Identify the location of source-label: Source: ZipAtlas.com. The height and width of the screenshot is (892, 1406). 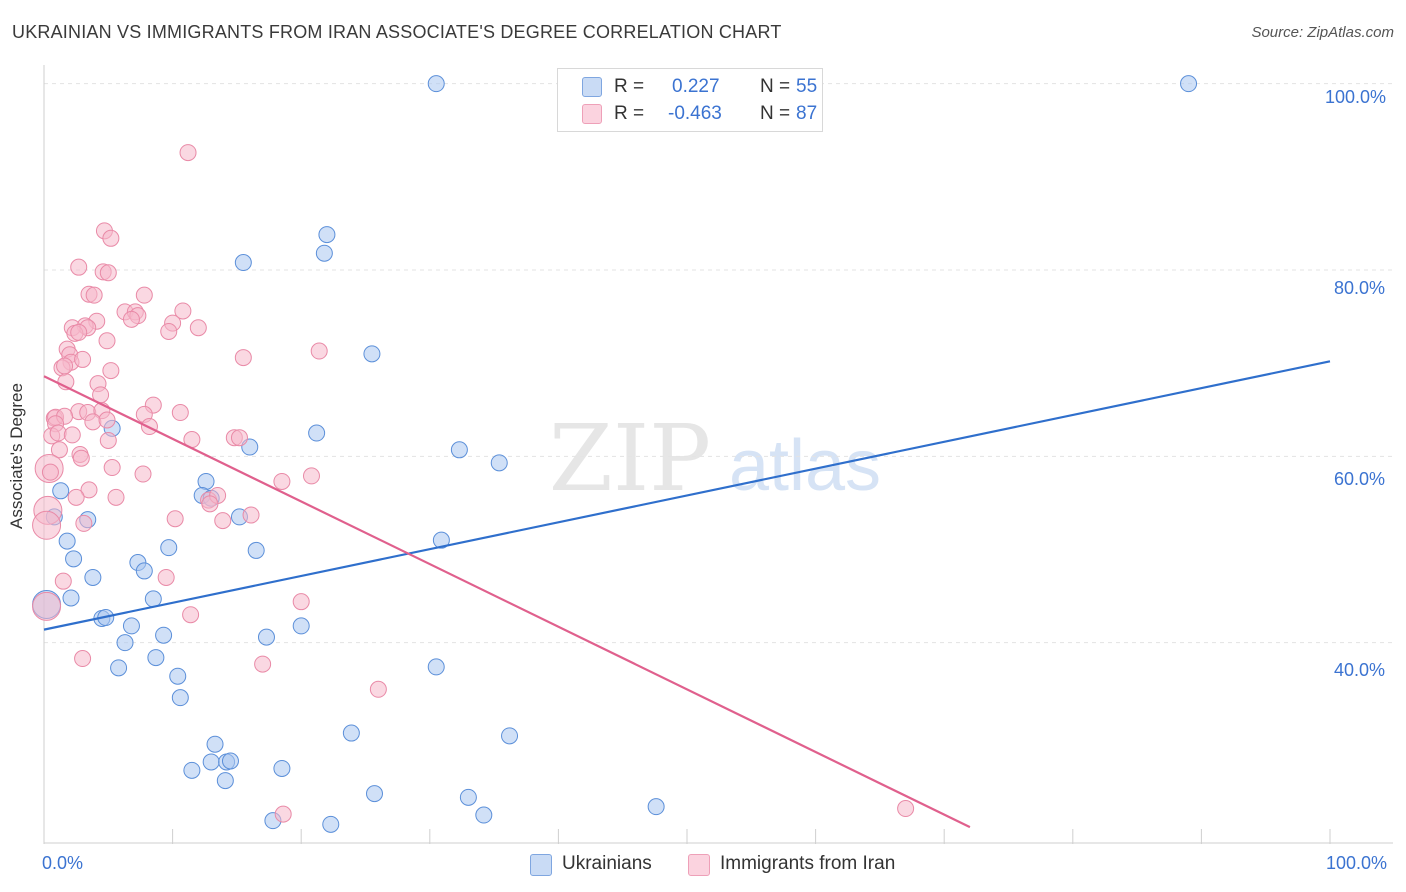
(1322, 32).